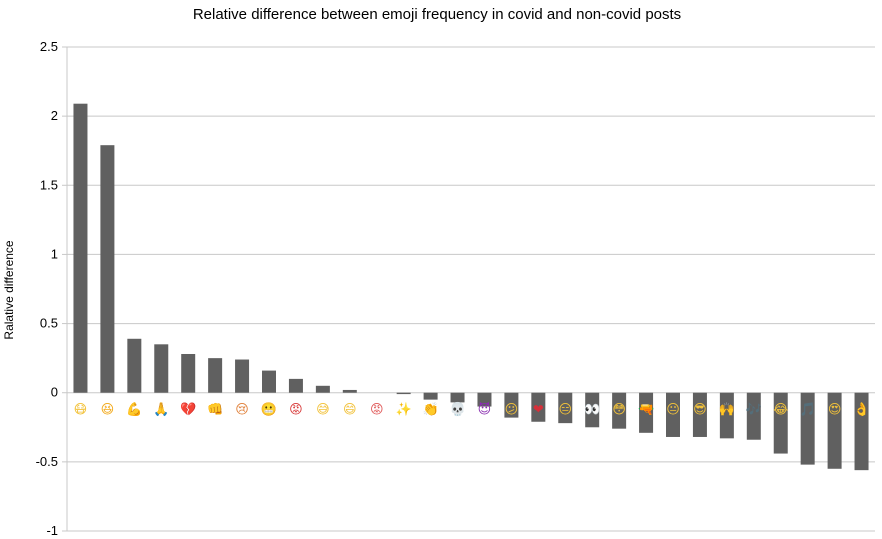 This screenshot has height=539, width=882. I want to click on category-label: 💪, so click(134, 410).